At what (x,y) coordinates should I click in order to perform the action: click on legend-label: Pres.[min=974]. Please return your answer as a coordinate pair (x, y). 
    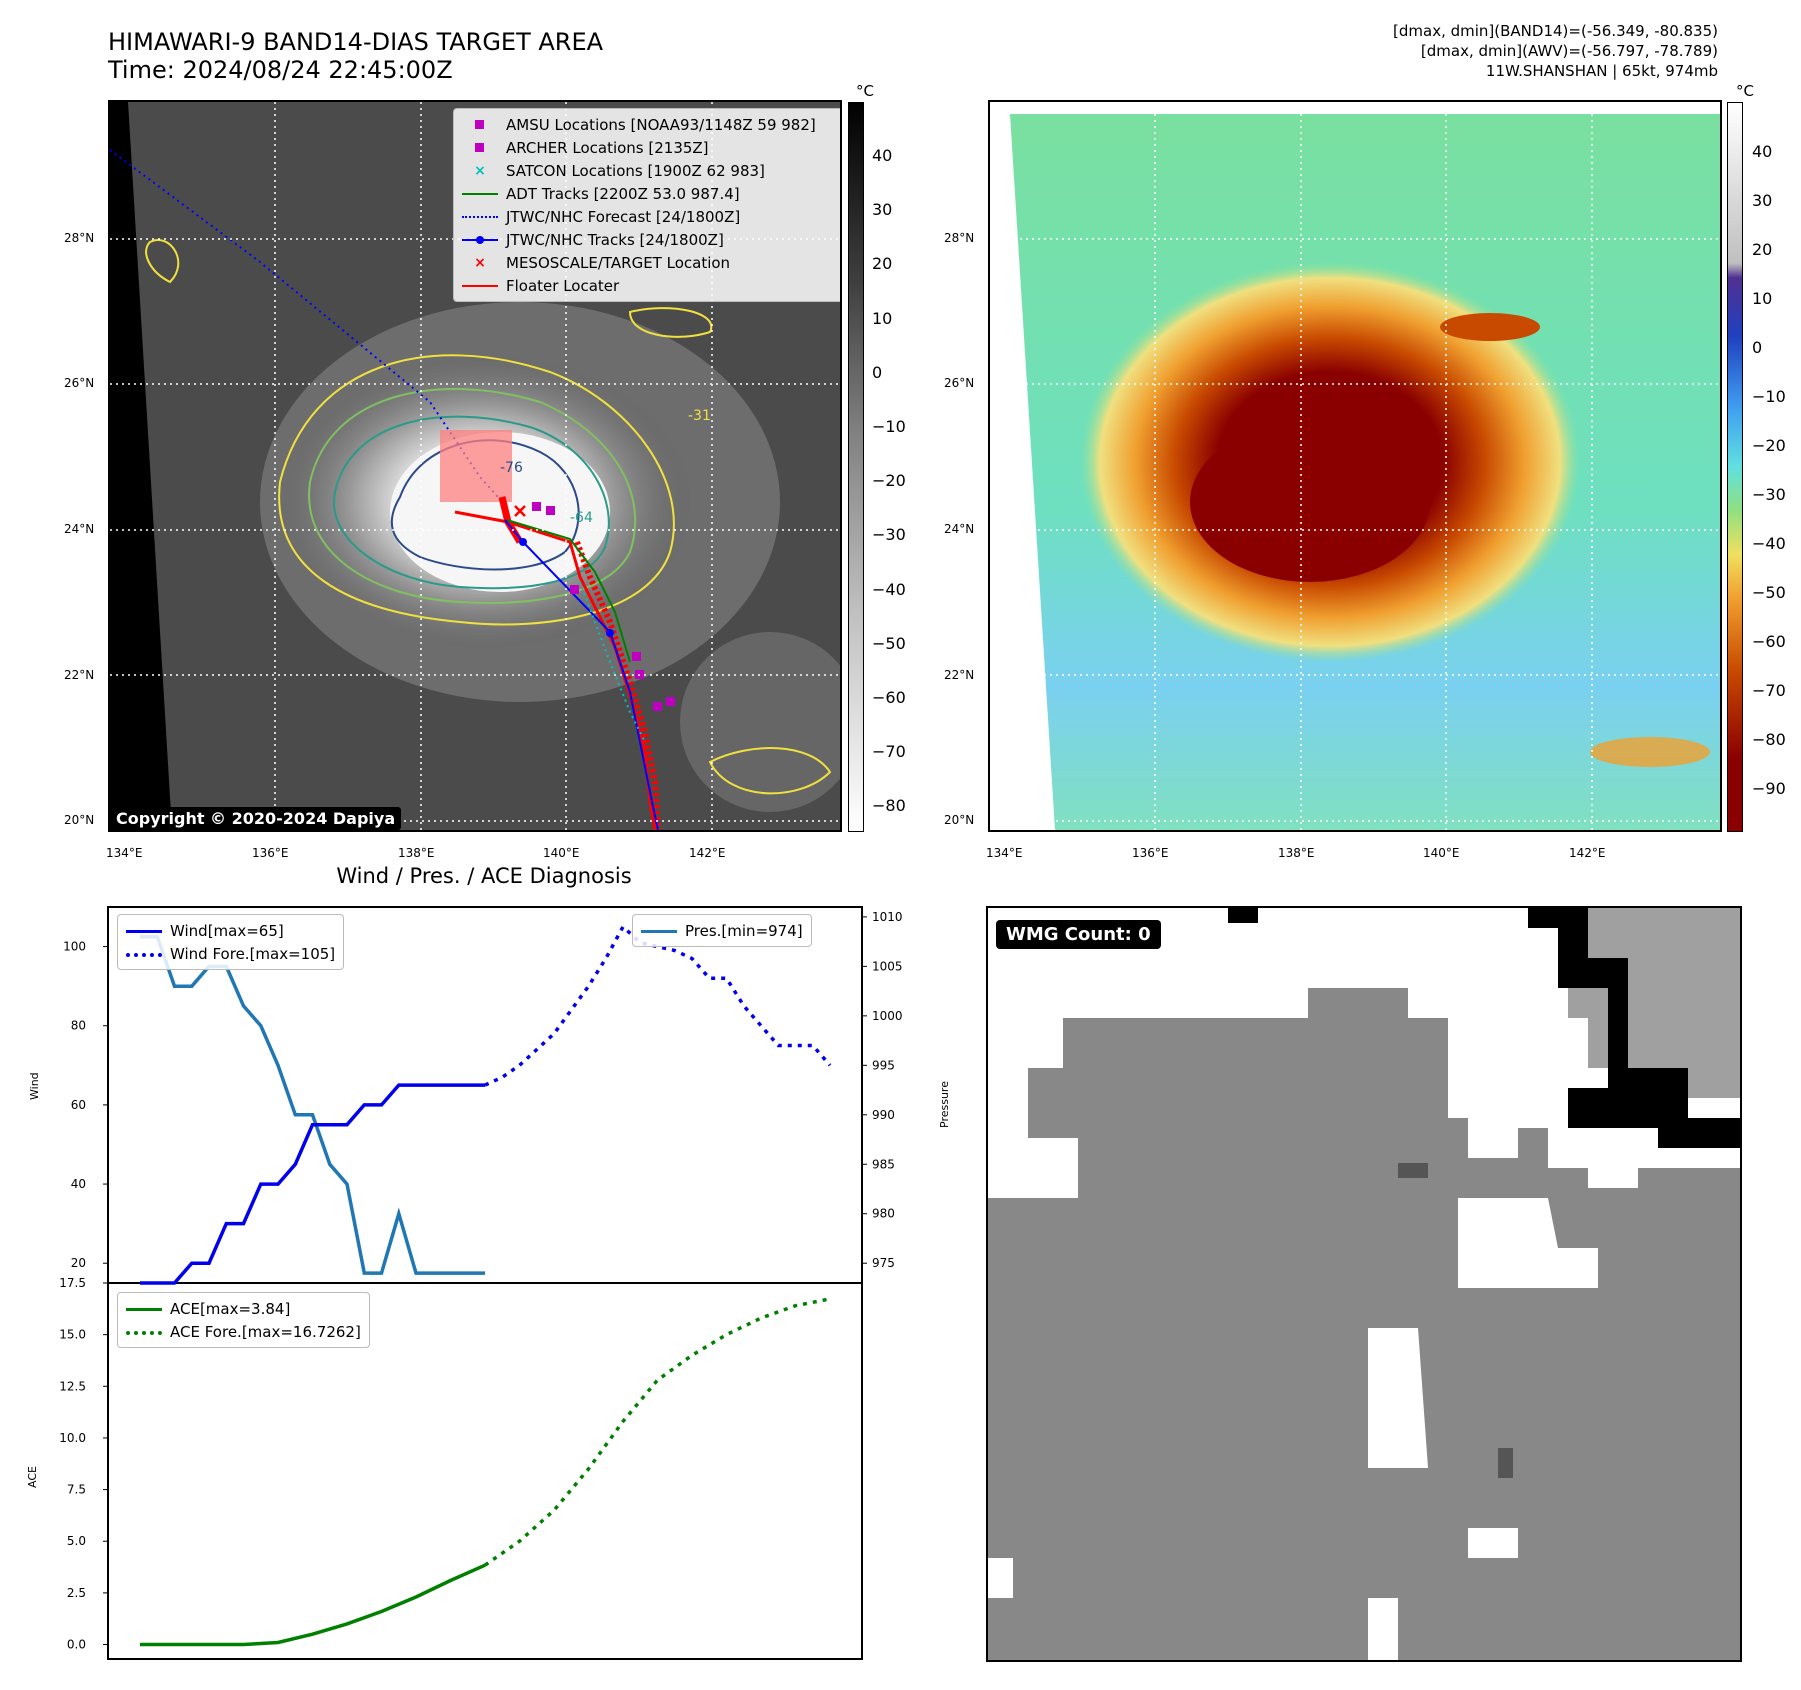
    Looking at the image, I should click on (744, 930).